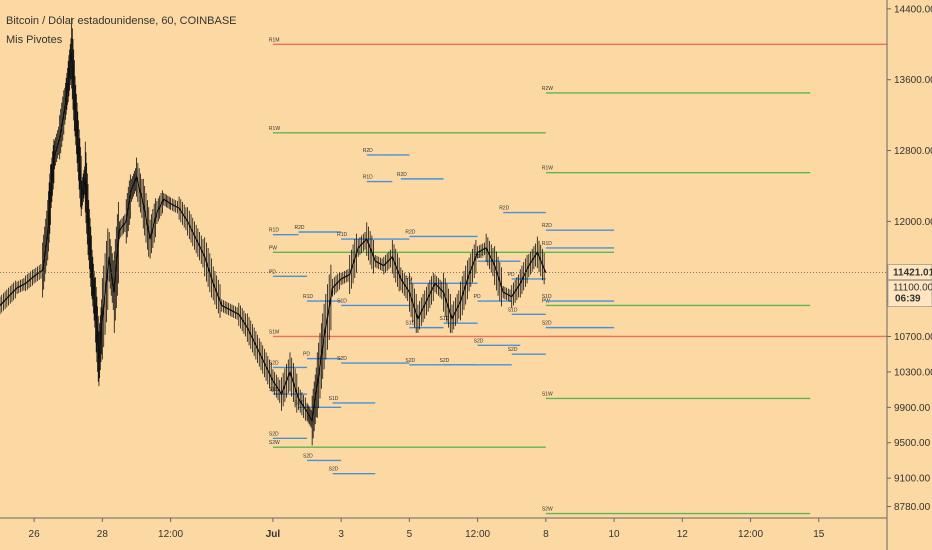 This screenshot has height=550, width=932. What do you see at coordinates (615, 534) in the screenshot?
I see `x-tick-label: 10` at bounding box center [615, 534].